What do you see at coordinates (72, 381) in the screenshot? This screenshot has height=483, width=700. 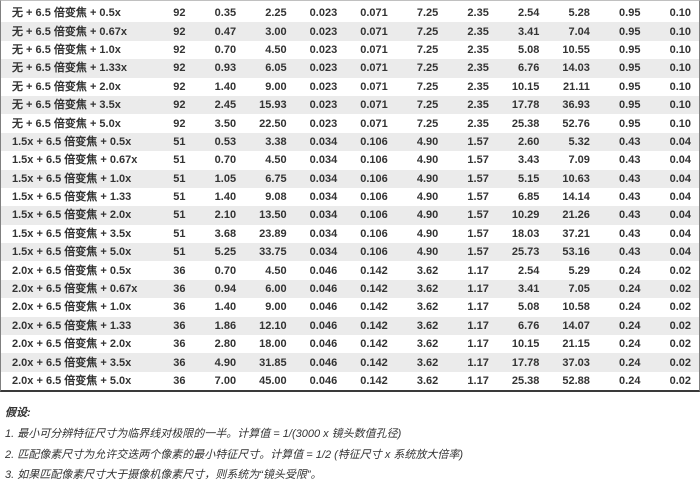 I see `row-label-cell: 2.0x + 6.5 倍变焦 + 5.0x` at bounding box center [72, 381].